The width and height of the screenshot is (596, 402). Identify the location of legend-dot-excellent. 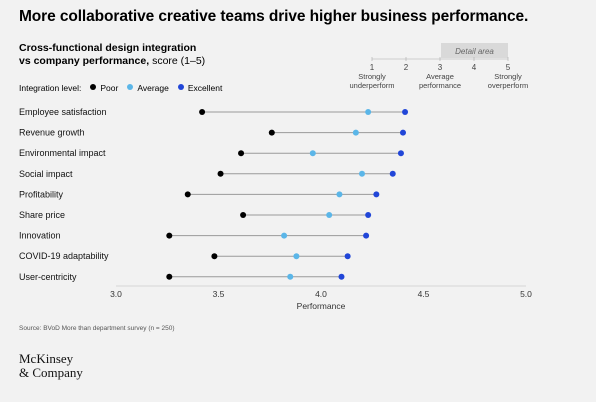
(180, 87).